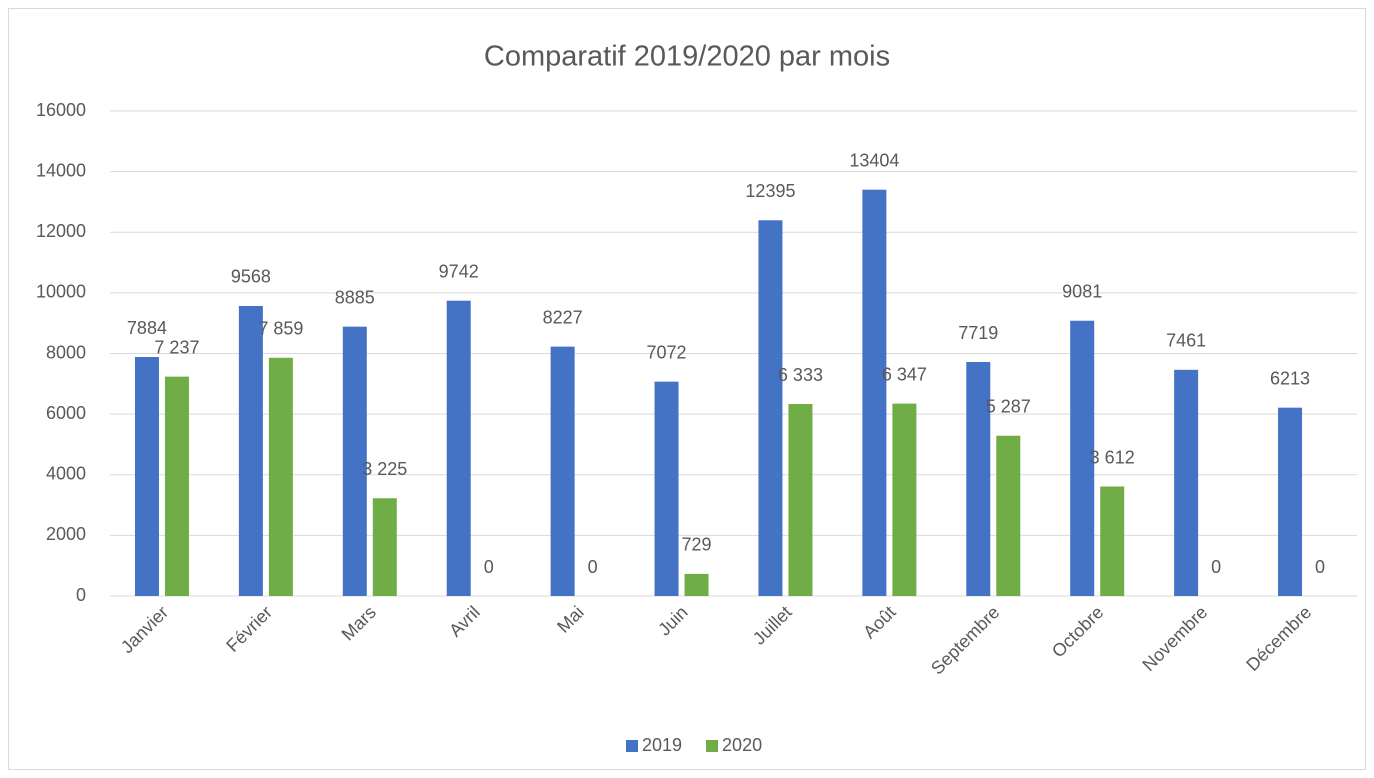  Describe the element at coordinates (1290, 378) in the screenshot. I see `data-label: 6213` at that location.